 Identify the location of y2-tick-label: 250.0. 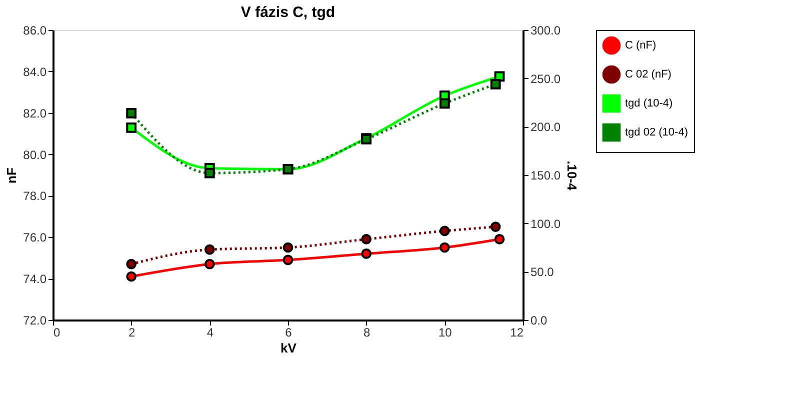
(545, 79).